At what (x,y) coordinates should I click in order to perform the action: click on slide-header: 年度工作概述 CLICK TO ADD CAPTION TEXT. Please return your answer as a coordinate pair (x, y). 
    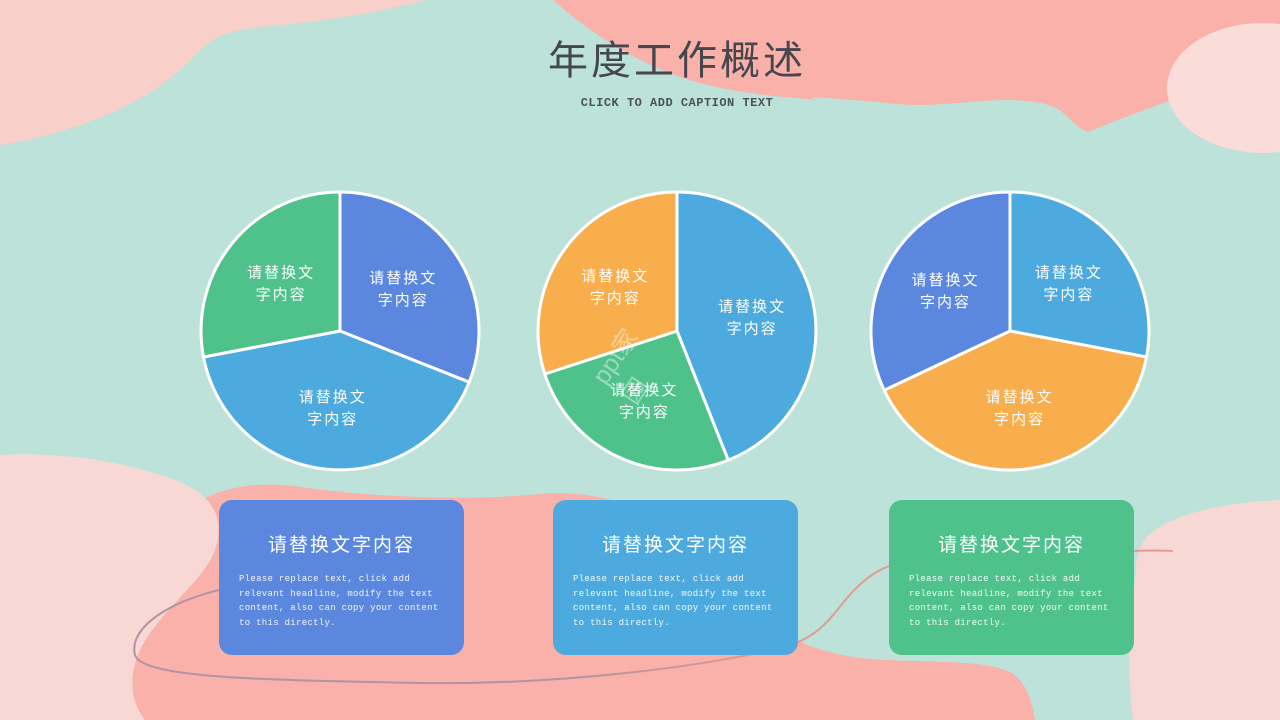
    Looking at the image, I should click on (677, 69).